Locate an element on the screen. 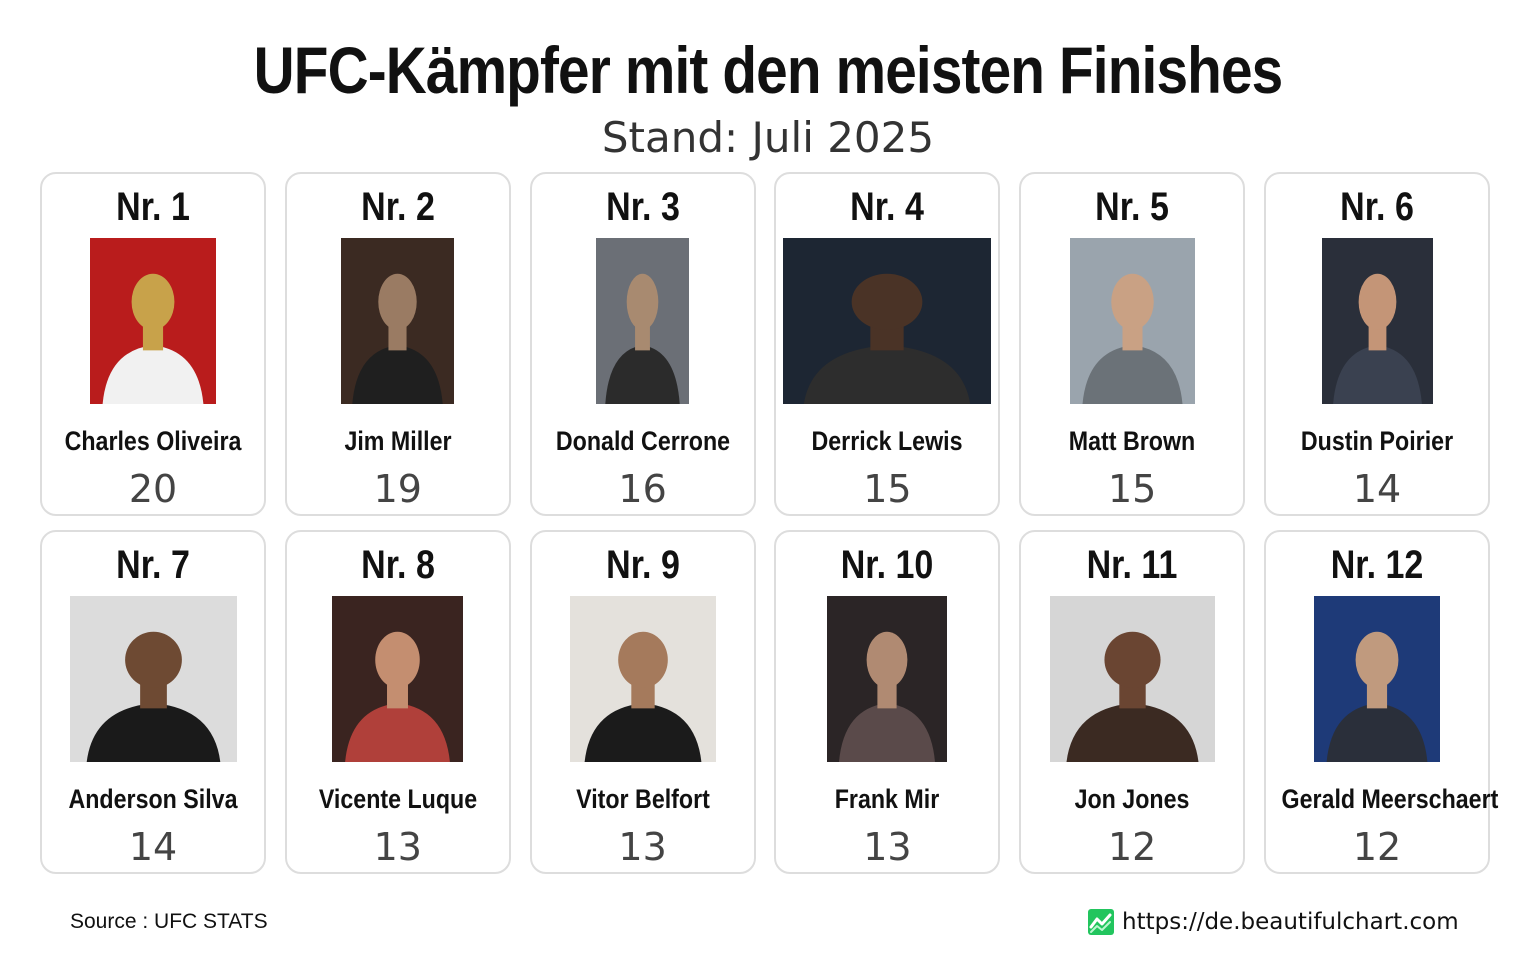 The height and width of the screenshot is (960, 1536). chart-subtitle: Stand: Juli 2025 is located at coordinates (768, 137).